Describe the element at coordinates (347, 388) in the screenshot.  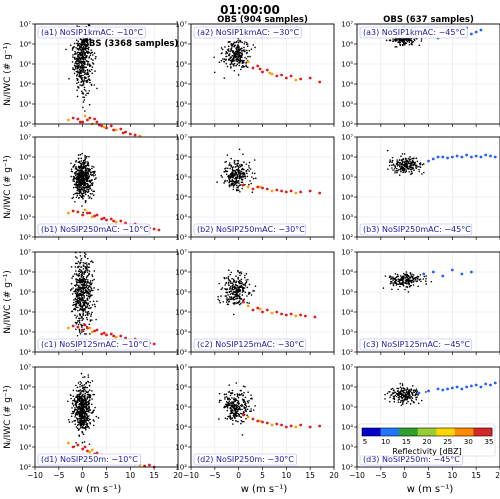
I see `y-tick-label: 10⁶` at that location.